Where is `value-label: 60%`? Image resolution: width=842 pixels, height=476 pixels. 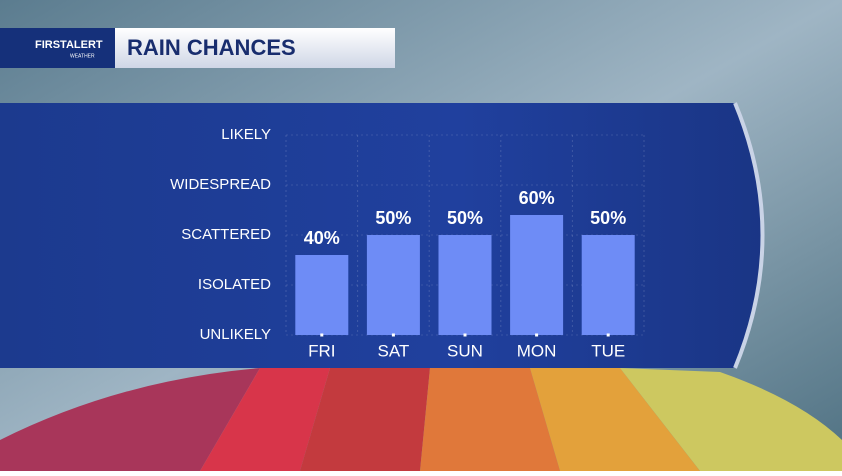 value-label: 60% is located at coordinates (537, 198).